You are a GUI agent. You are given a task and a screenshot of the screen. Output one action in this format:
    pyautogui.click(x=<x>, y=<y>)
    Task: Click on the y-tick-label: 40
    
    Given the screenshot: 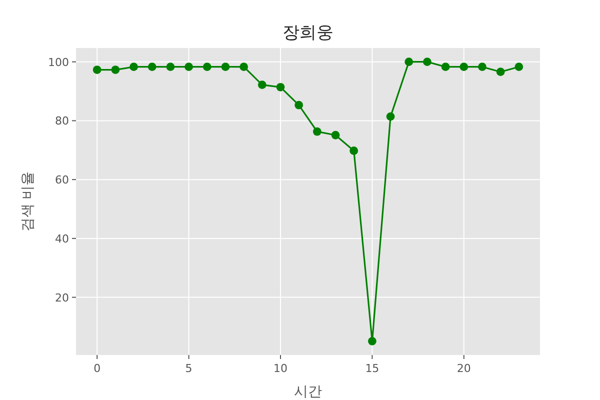 What is the action you would take?
    pyautogui.click(x=62, y=239)
    